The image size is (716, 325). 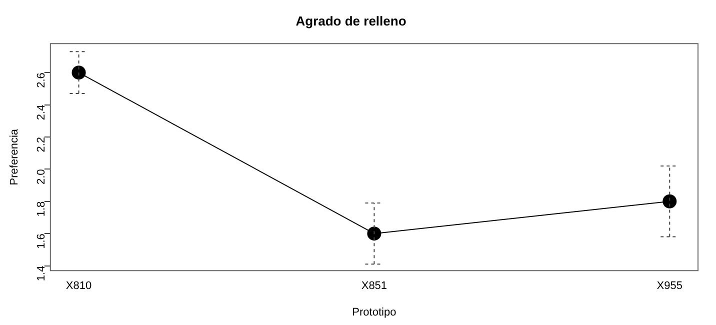 I want to click on y-tick-label: 1.4, so click(x=41, y=274).